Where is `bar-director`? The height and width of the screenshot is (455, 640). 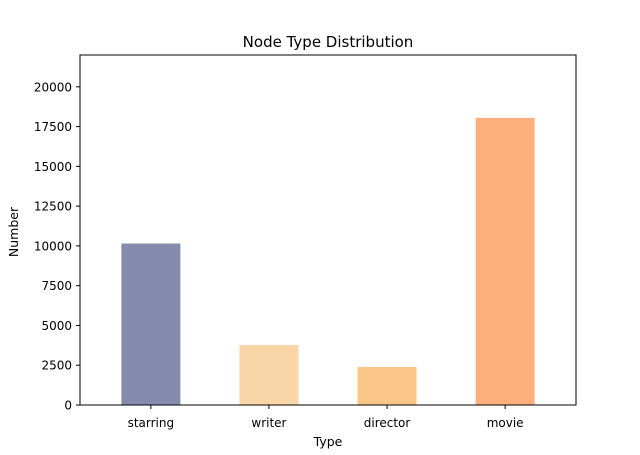 bar-director is located at coordinates (387, 385).